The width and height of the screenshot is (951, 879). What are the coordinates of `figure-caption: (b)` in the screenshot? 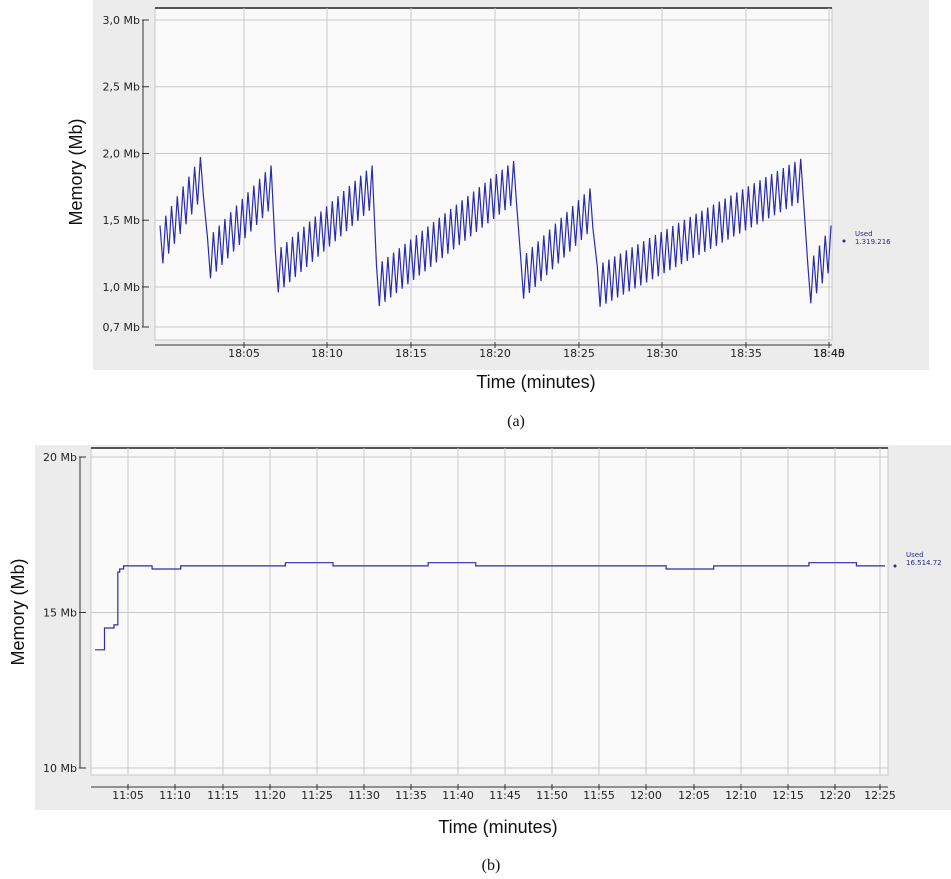 It's located at (491, 865).